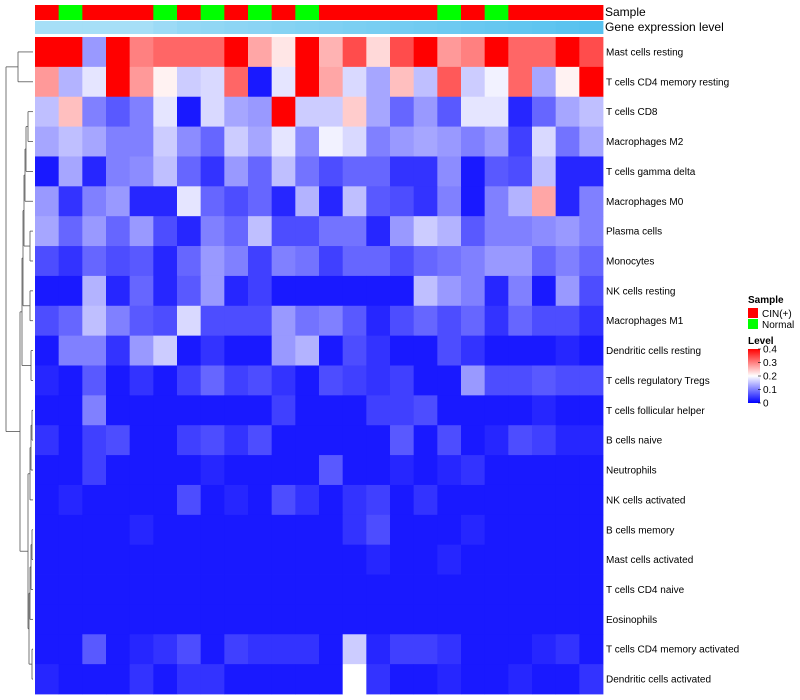 The height and width of the screenshot is (700, 800). Describe the element at coordinates (645, 202) in the screenshot. I see `row-label: Macrophages M0` at that location.